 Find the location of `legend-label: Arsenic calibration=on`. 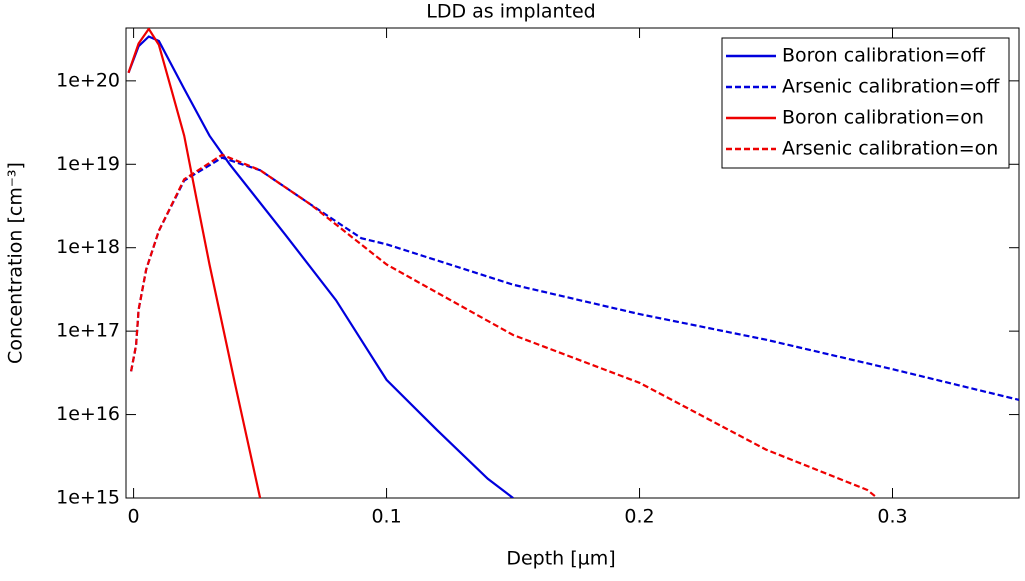

legend-label: Arsenic calibration=on is located at coordinates (890, 149).